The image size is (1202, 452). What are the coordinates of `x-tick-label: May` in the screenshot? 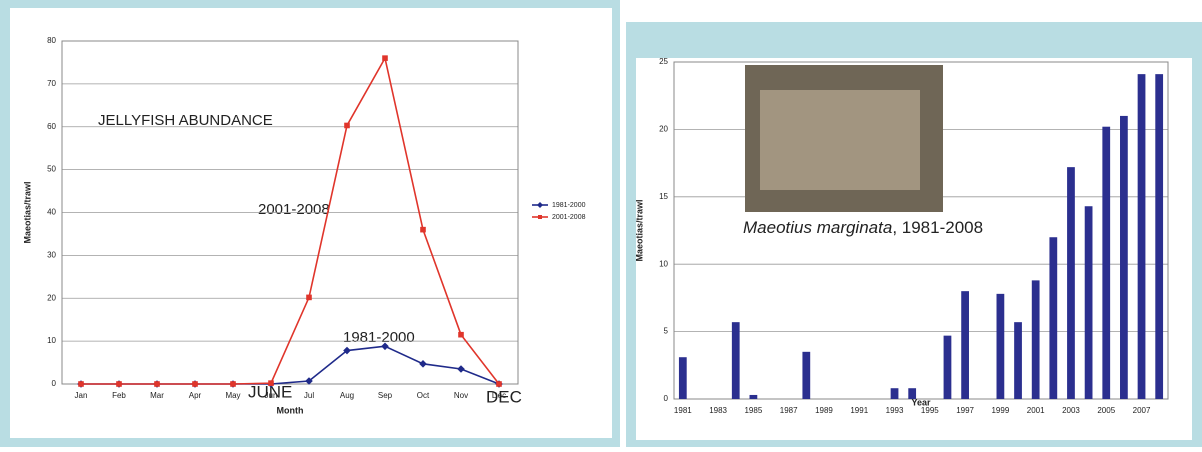 It's located at (232, 395).